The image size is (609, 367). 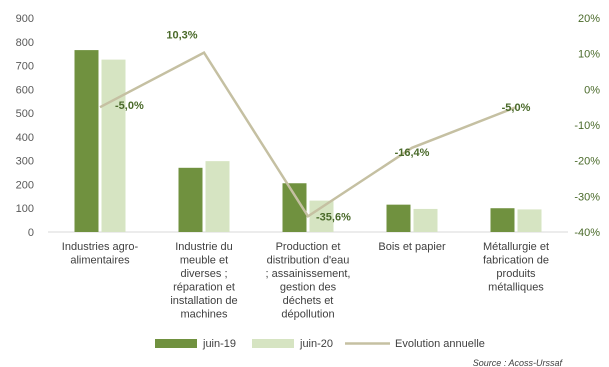 What do you see at coordinates (587, 162) in the screenshot?
I see `right-tick-label: -20%` at bounding box center [587, 162].